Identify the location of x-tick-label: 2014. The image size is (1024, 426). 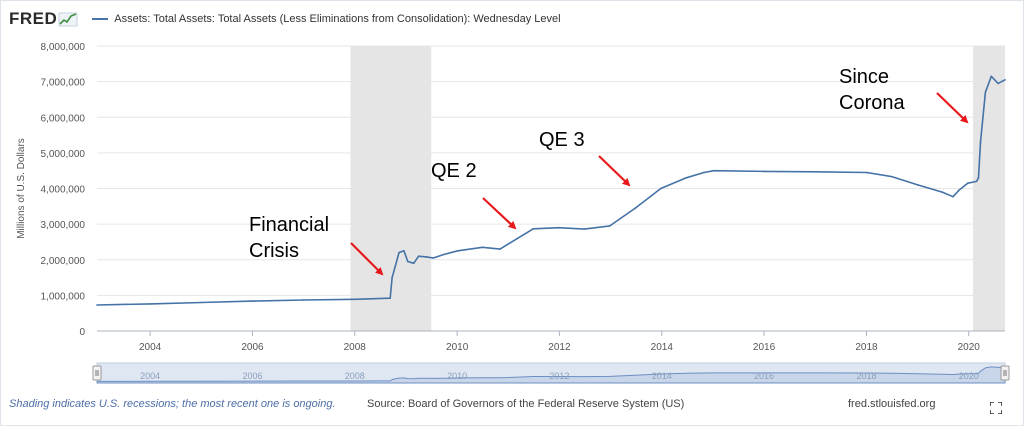
(662, 347).